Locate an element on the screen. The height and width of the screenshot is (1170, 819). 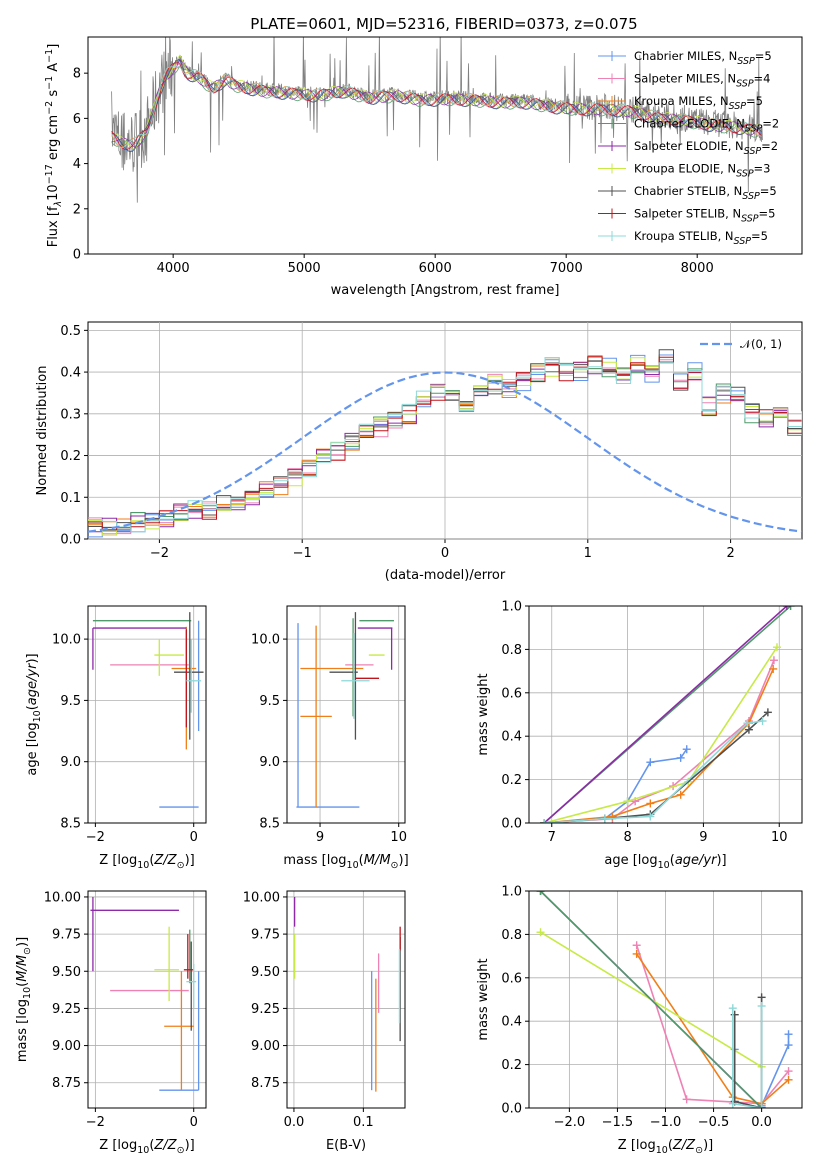
axis-label: age [log10(age/yr)] is located at coordinates (665, 862).